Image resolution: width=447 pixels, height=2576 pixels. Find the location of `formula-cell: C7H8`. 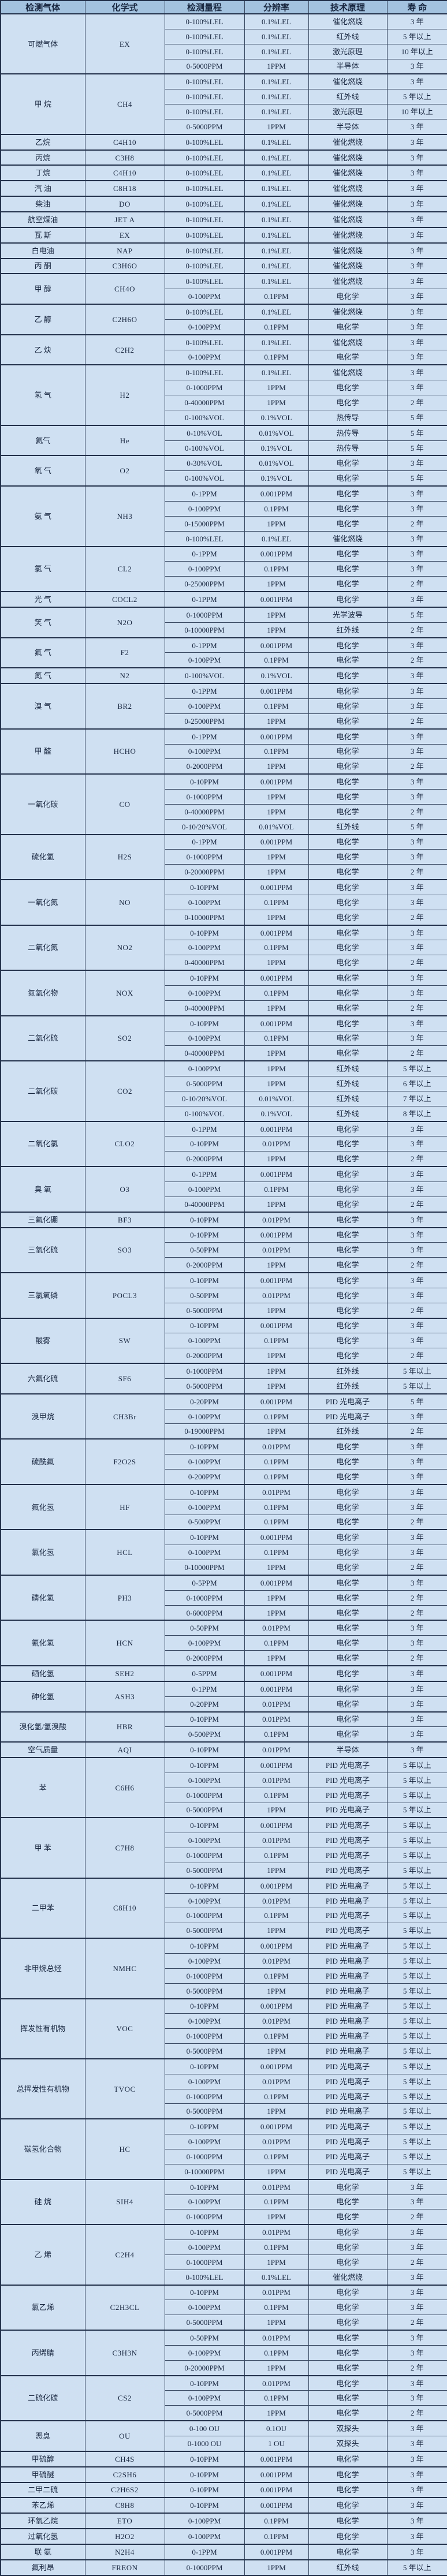

formula-cell: C7H8 is located at coordinates (124, 1848).